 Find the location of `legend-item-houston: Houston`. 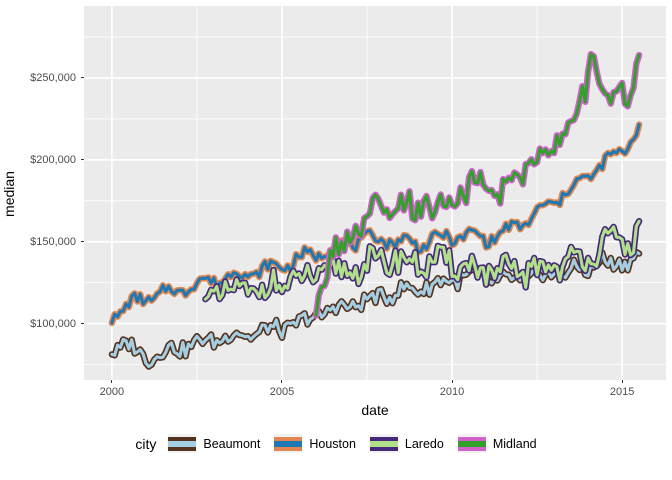

legend-item-houston: Houston is located at coordinates (315, 443).